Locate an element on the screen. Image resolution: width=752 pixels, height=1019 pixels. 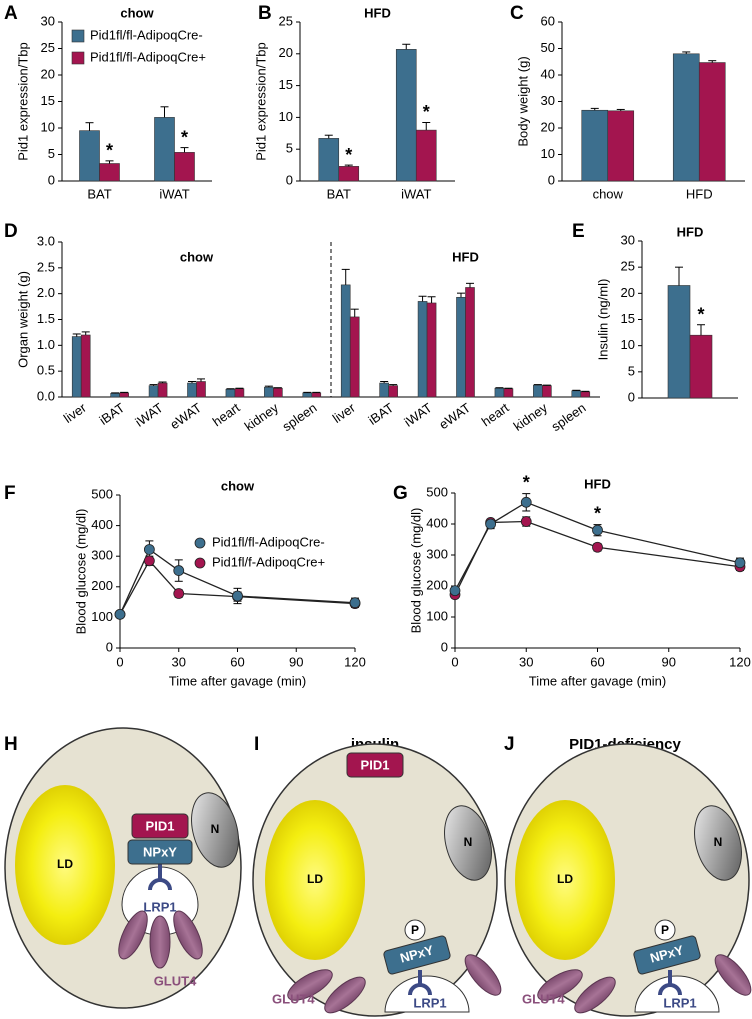
lipid-droplet is located at coordinates (565, 880).